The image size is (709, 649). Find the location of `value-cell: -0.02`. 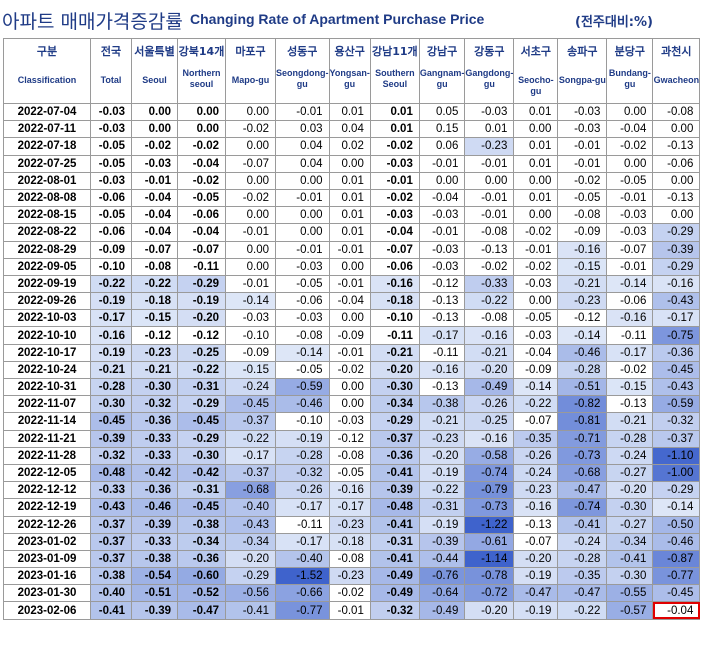

value-cell: -0.02 is located at coordinates (201, 146).